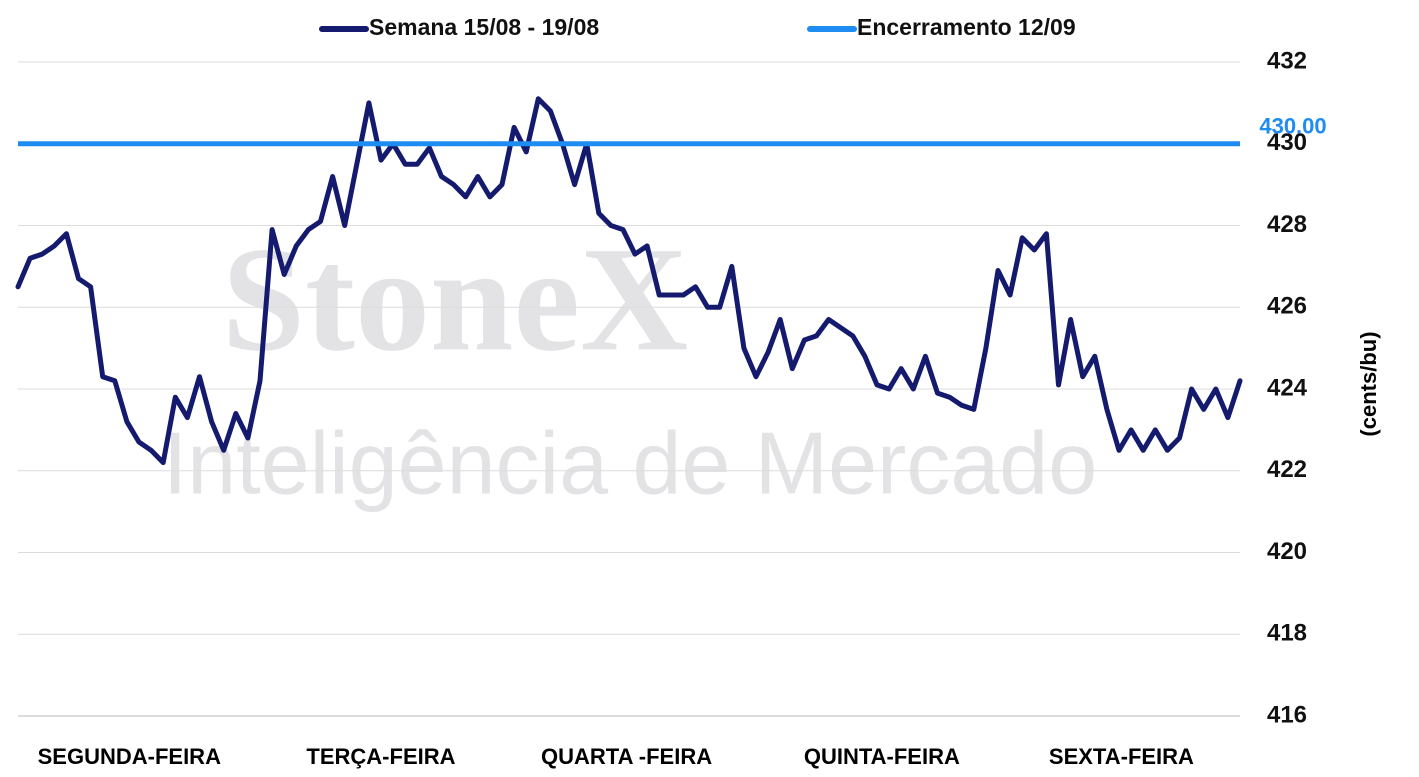  What do you see at coordinates (1287, 224) in the screenshot?
I see `y-tick-label: 428` at bounding box center [1287, 224].